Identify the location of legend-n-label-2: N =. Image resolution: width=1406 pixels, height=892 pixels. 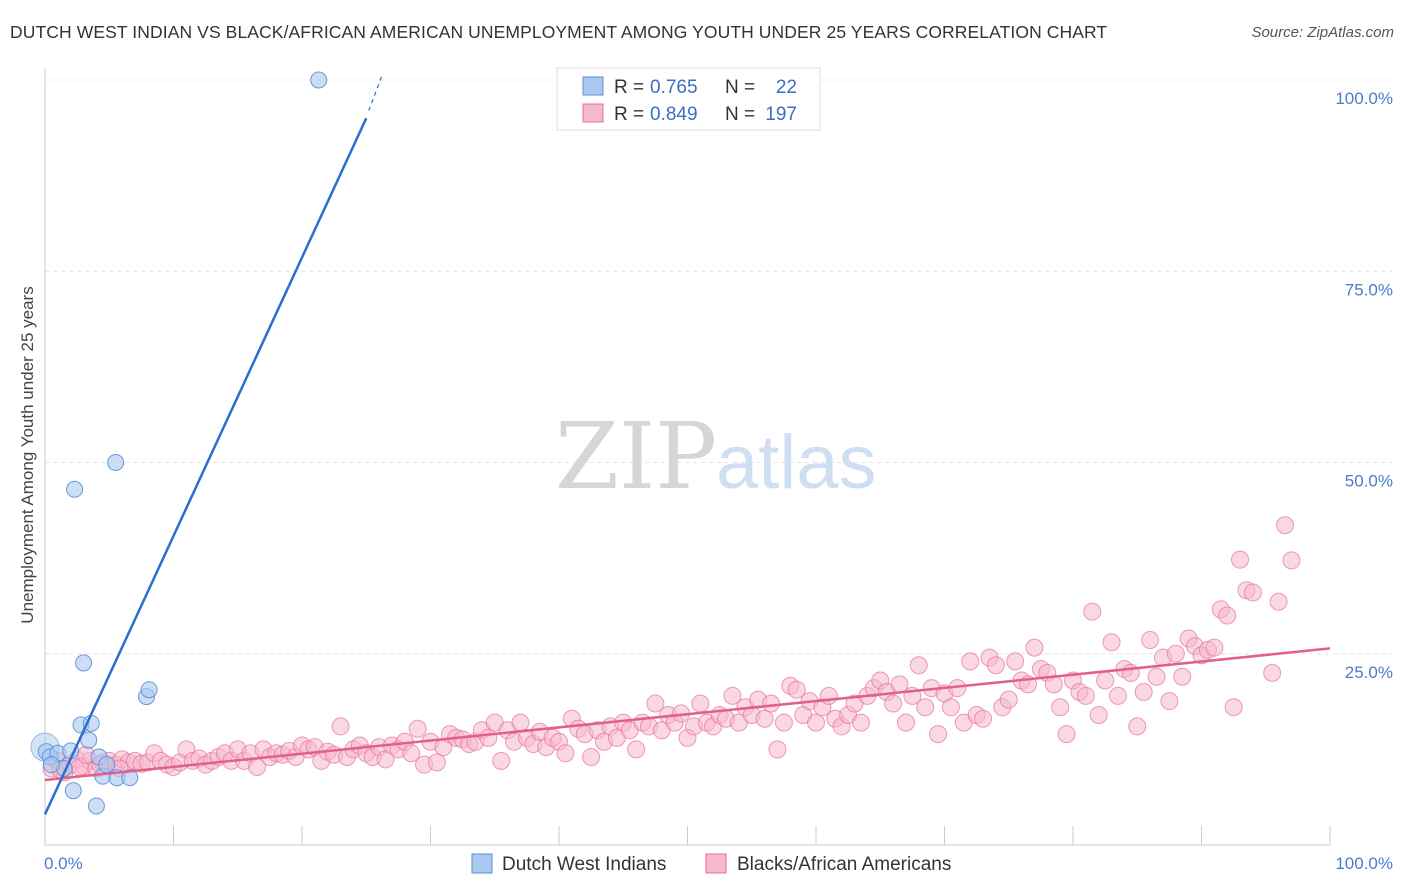
(740, 114).